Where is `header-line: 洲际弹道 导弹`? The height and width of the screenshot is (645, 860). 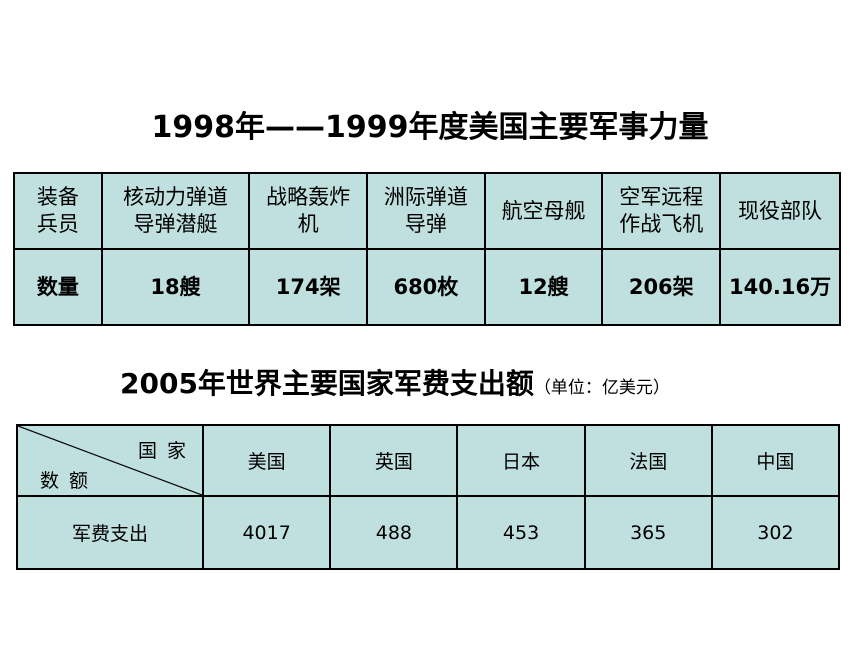 header-line: 洲际弹道 导弹 is located at coordinates (425, 210).